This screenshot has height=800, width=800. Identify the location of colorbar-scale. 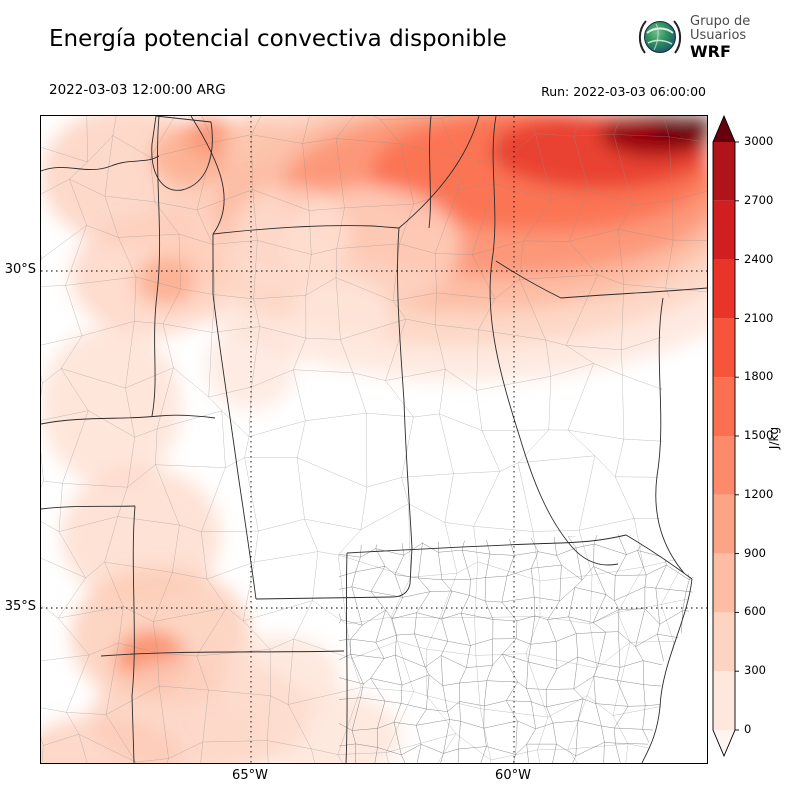
(725, 436).